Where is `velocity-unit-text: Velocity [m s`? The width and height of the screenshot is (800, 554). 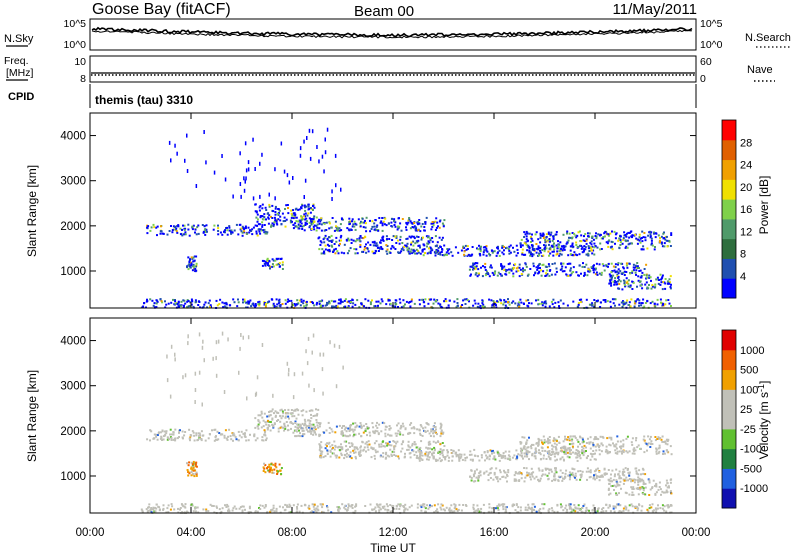
velocity-unit-text: Velocity [m s is located at coordinates (764, 425).